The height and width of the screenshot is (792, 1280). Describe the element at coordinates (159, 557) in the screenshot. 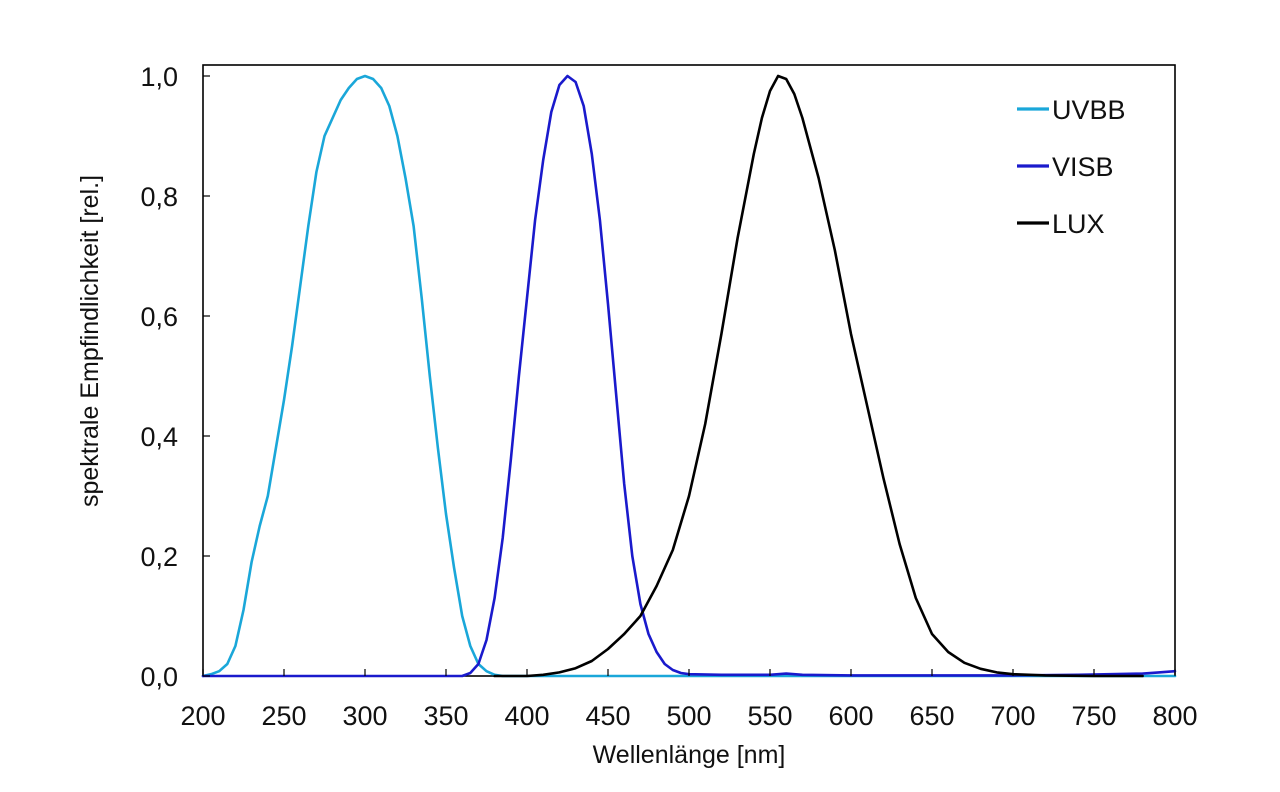

I see `y-tick-label: 0,2` at that location.